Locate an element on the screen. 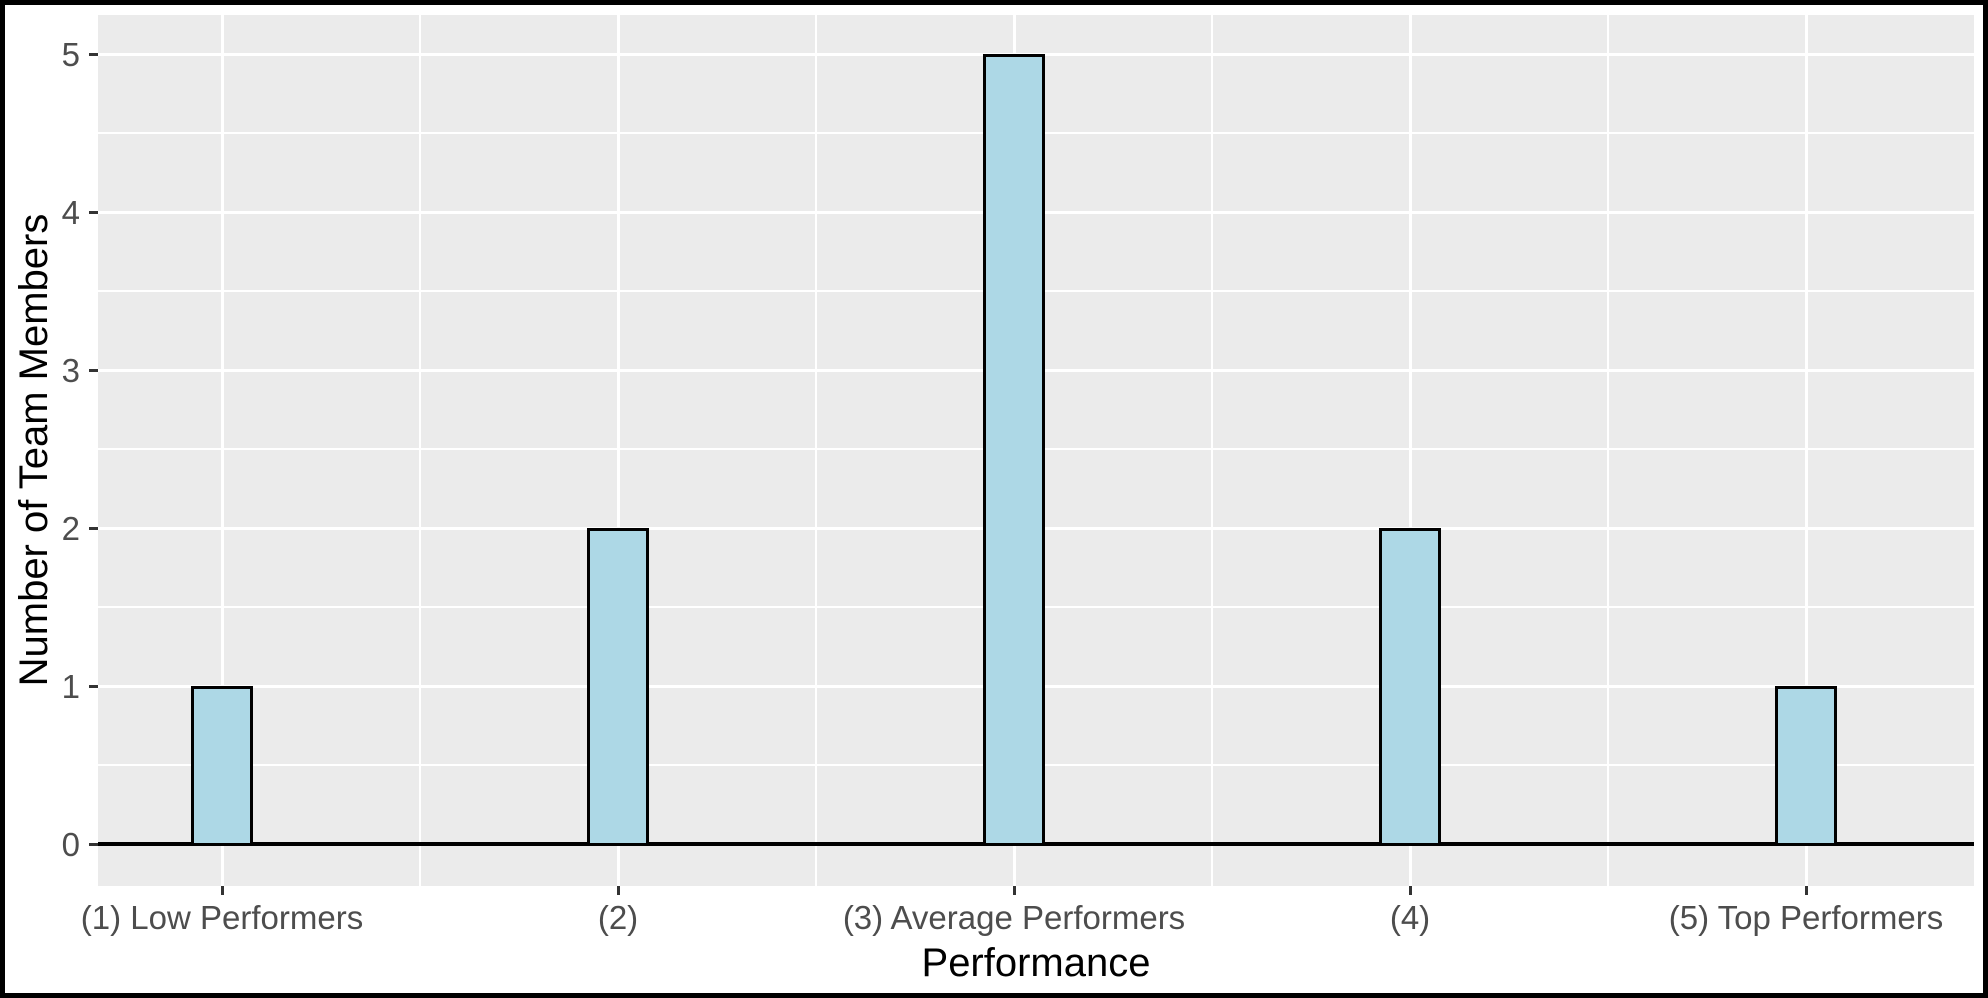 This screenshot has height=998, width=1988. y-tick-label: 4 is located at coordinates (70, 212).